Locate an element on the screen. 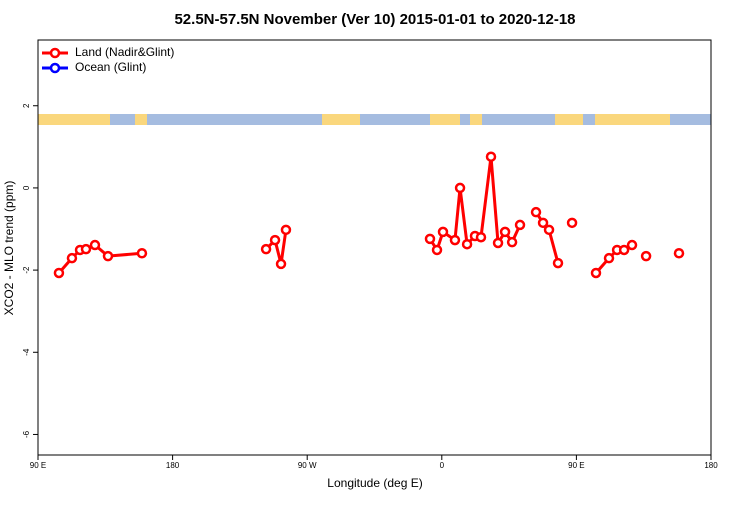  y-tick-label: -2 is located at coordinates (26, 270).